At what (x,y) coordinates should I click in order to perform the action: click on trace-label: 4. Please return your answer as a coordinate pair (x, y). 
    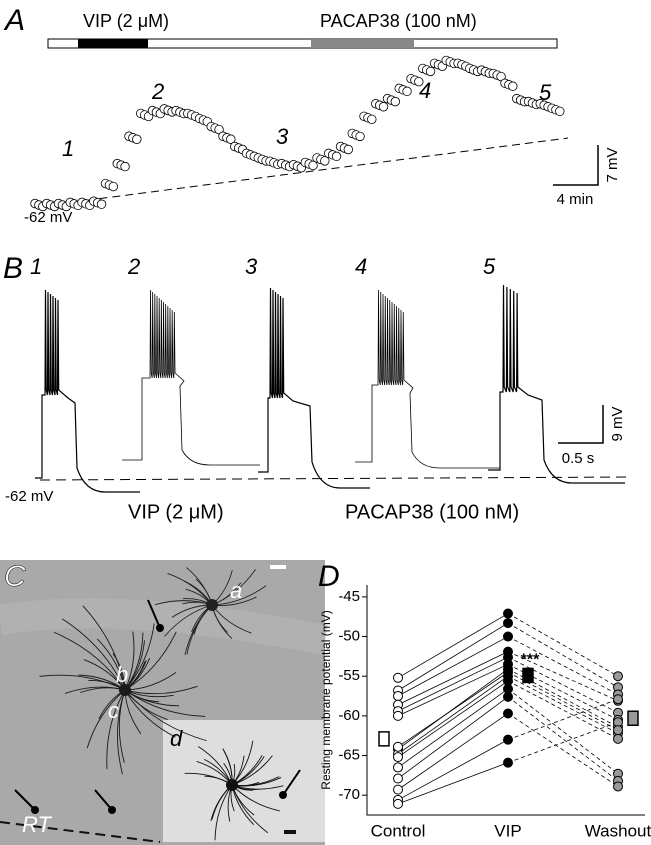
    Looking at the image, I should click on (361, 266).